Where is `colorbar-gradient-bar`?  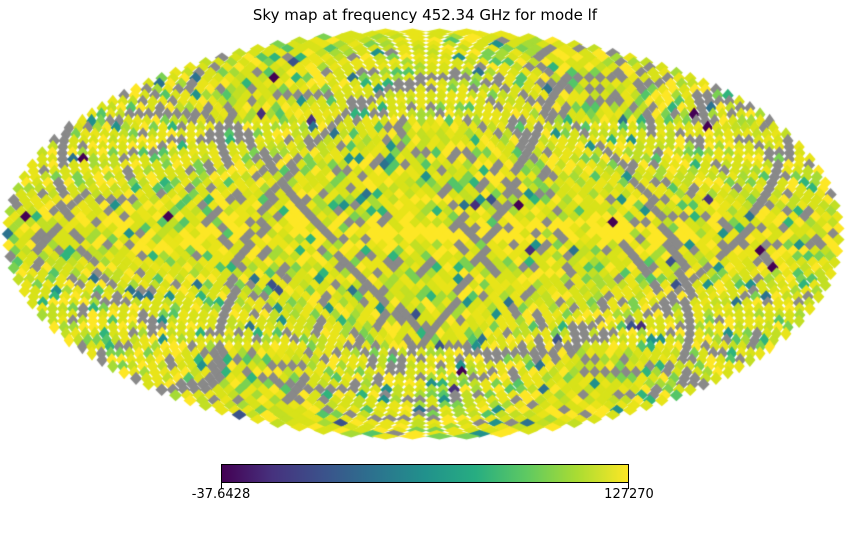
colorbar-gradient-bar is located at coordinates (425, 473).